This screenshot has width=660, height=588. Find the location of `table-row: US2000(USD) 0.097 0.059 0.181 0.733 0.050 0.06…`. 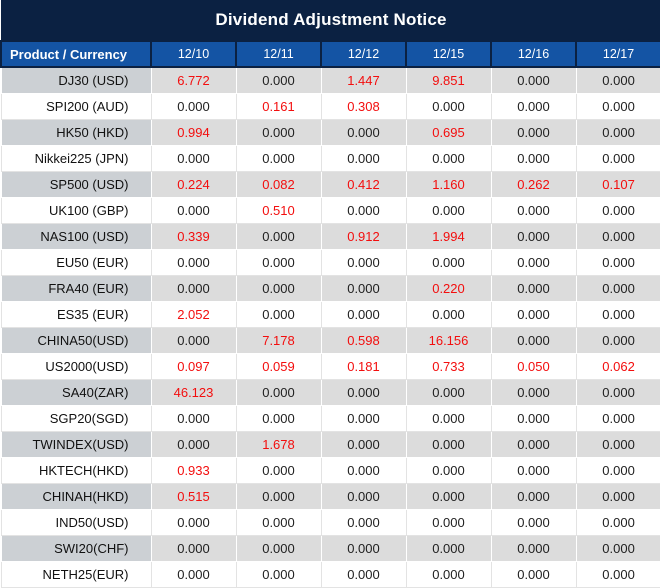

table-row: US2000(USD) 0.097 0.059 0.181 0.733 0.050 0.06… is located at coordinates (330, 366).